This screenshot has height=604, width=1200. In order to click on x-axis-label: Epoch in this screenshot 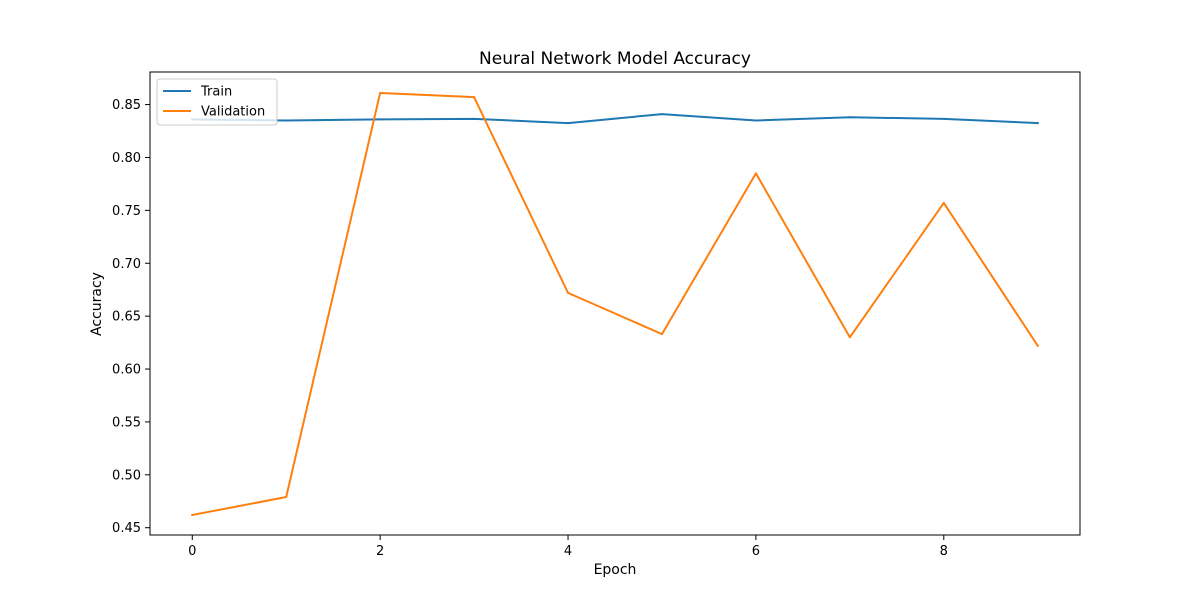, I will do `click(615, 570)`.